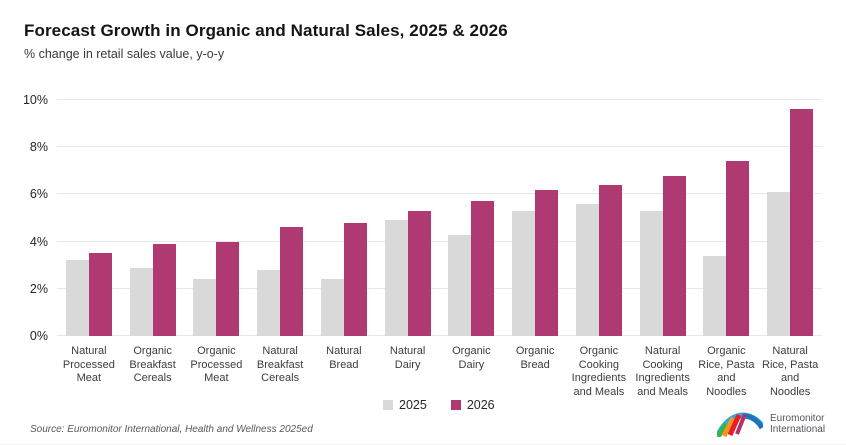  What do you see at coordinates (740, 424) in the screenshot?
I see `euromonitor-swoosh-icon` at bounding box center [740, 424].